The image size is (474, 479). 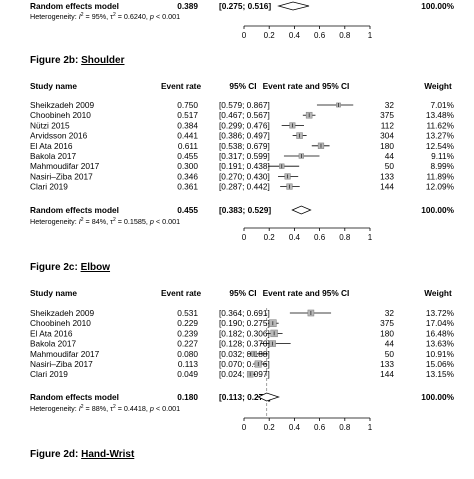 What do you see at coordinates (440, 354) in the screenshot?
I see `study-weight: 10.91%` at bounding box center [440, 354].